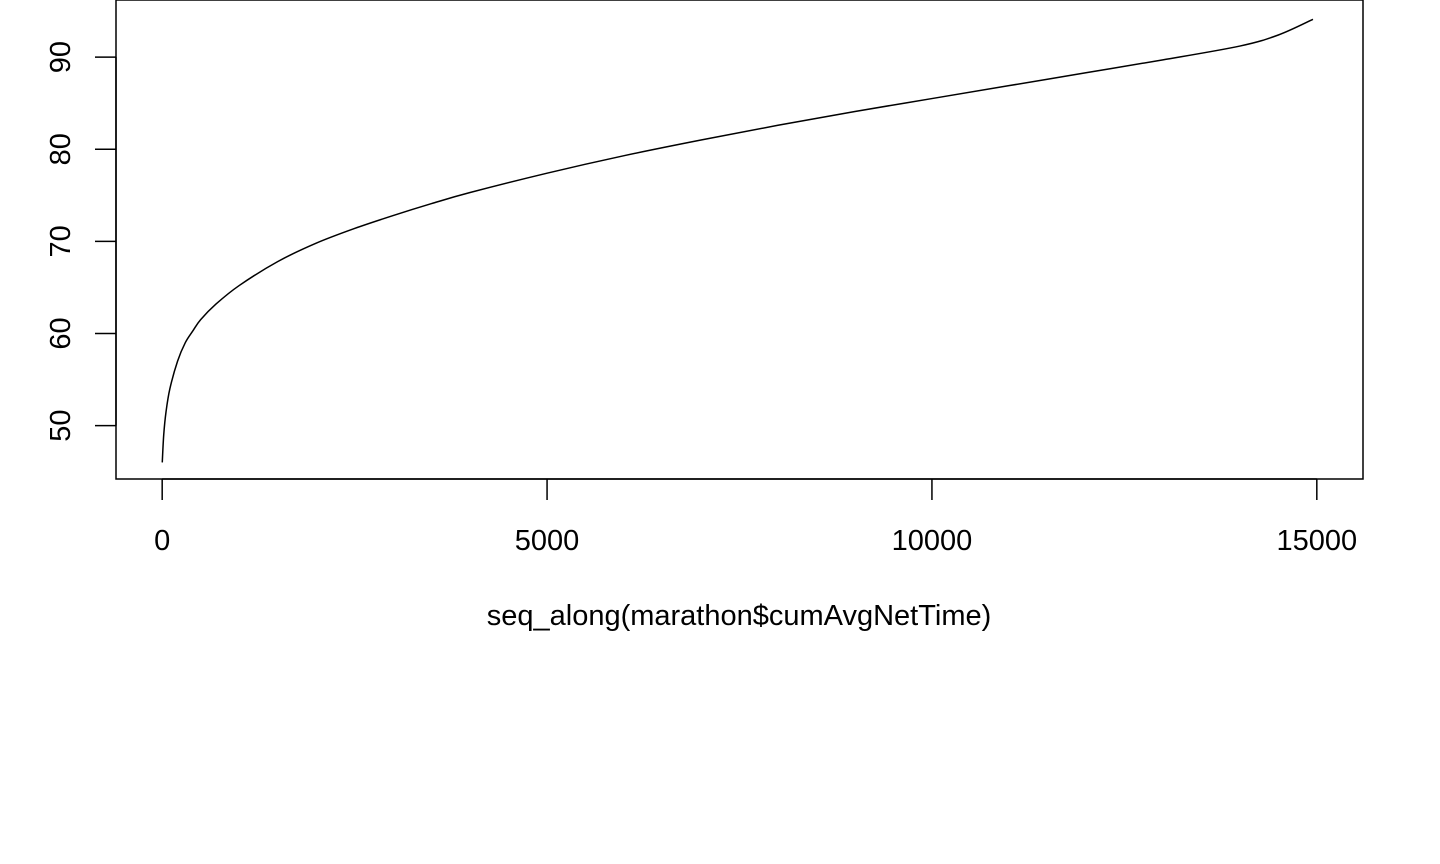  What do you see at coordinates (1316, 541) in the screenshot?
I see `x-tick-label: 15000` at bounding box center [1316, 541].